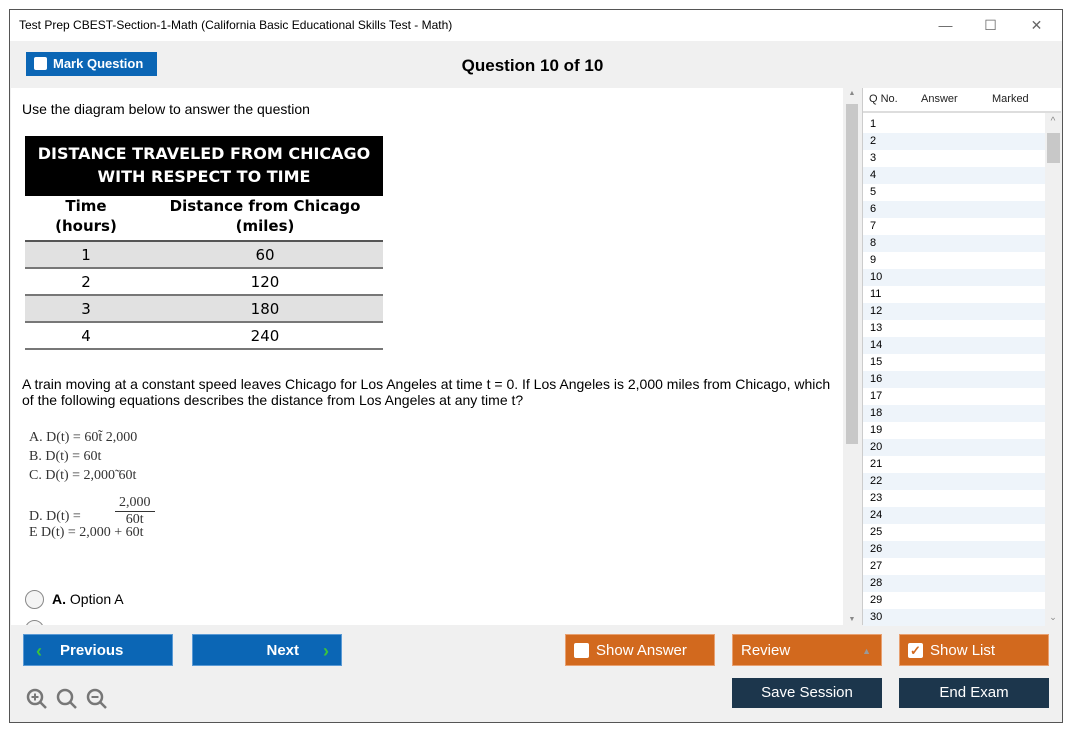 The image size is (1075, 735). What do you see at coordinates (876, 498) in the screenshot?
I see `question-list-row: 23` at bounding box center [876, 498].